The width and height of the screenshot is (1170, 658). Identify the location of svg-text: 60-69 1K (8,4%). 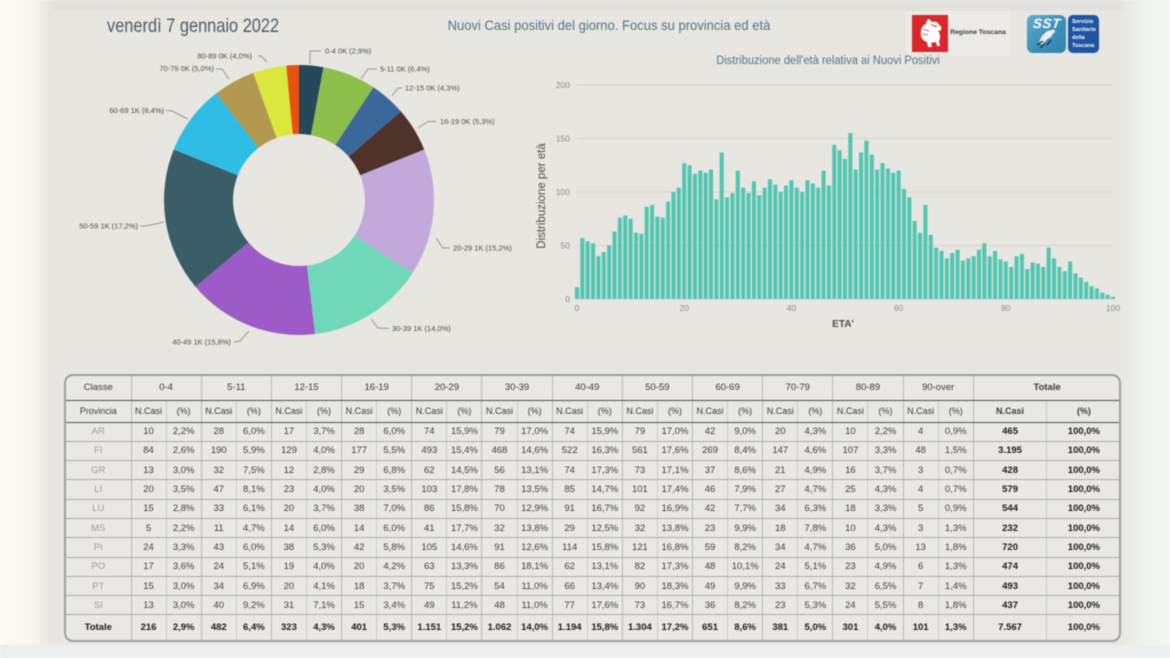
(136, 110).